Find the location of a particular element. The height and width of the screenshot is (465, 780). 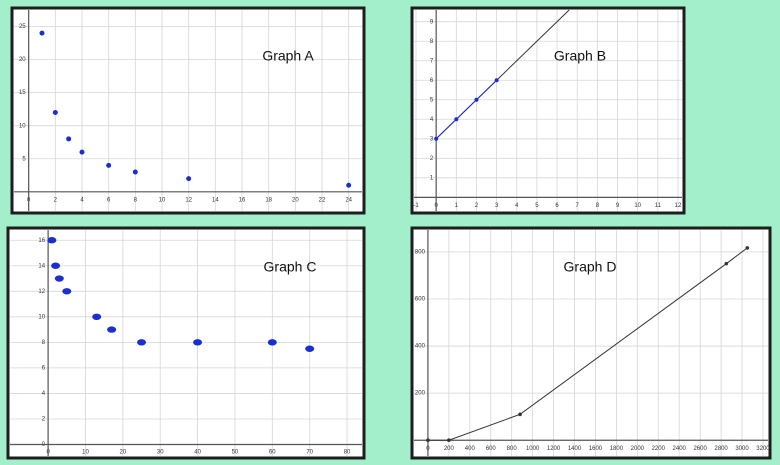

x-tick-label: 2000 is located at coordinates (638, 449).